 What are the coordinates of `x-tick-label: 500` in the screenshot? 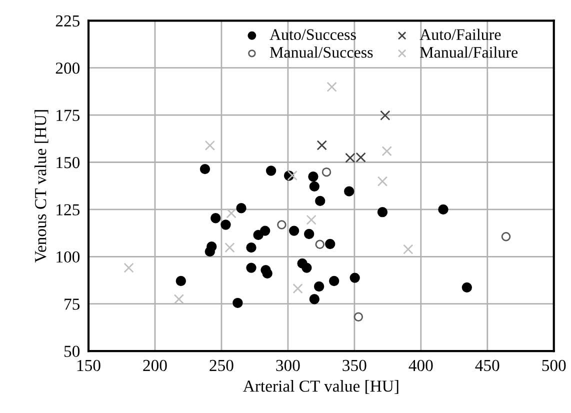 It's located at (554, 366).